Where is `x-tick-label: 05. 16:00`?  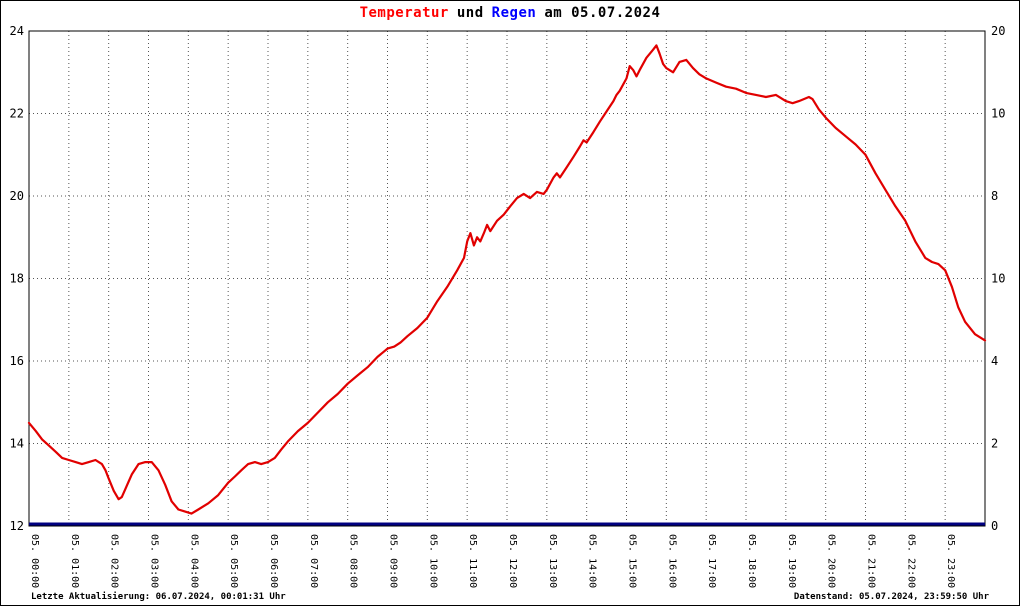 x-tick-label: 05. 16:00 is located at coordinates (671, 561).